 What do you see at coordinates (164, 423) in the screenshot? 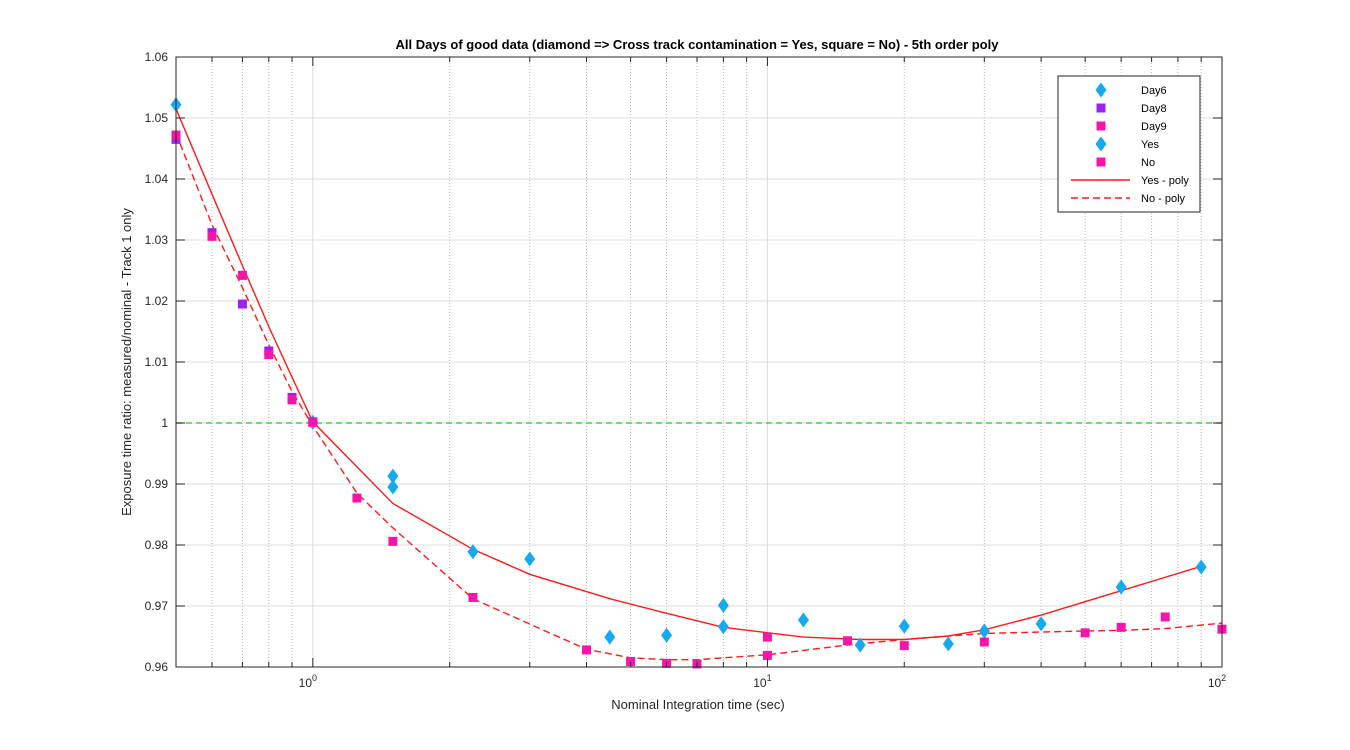
I see `y-tick-label: 1` at bounding box center [164, 423].